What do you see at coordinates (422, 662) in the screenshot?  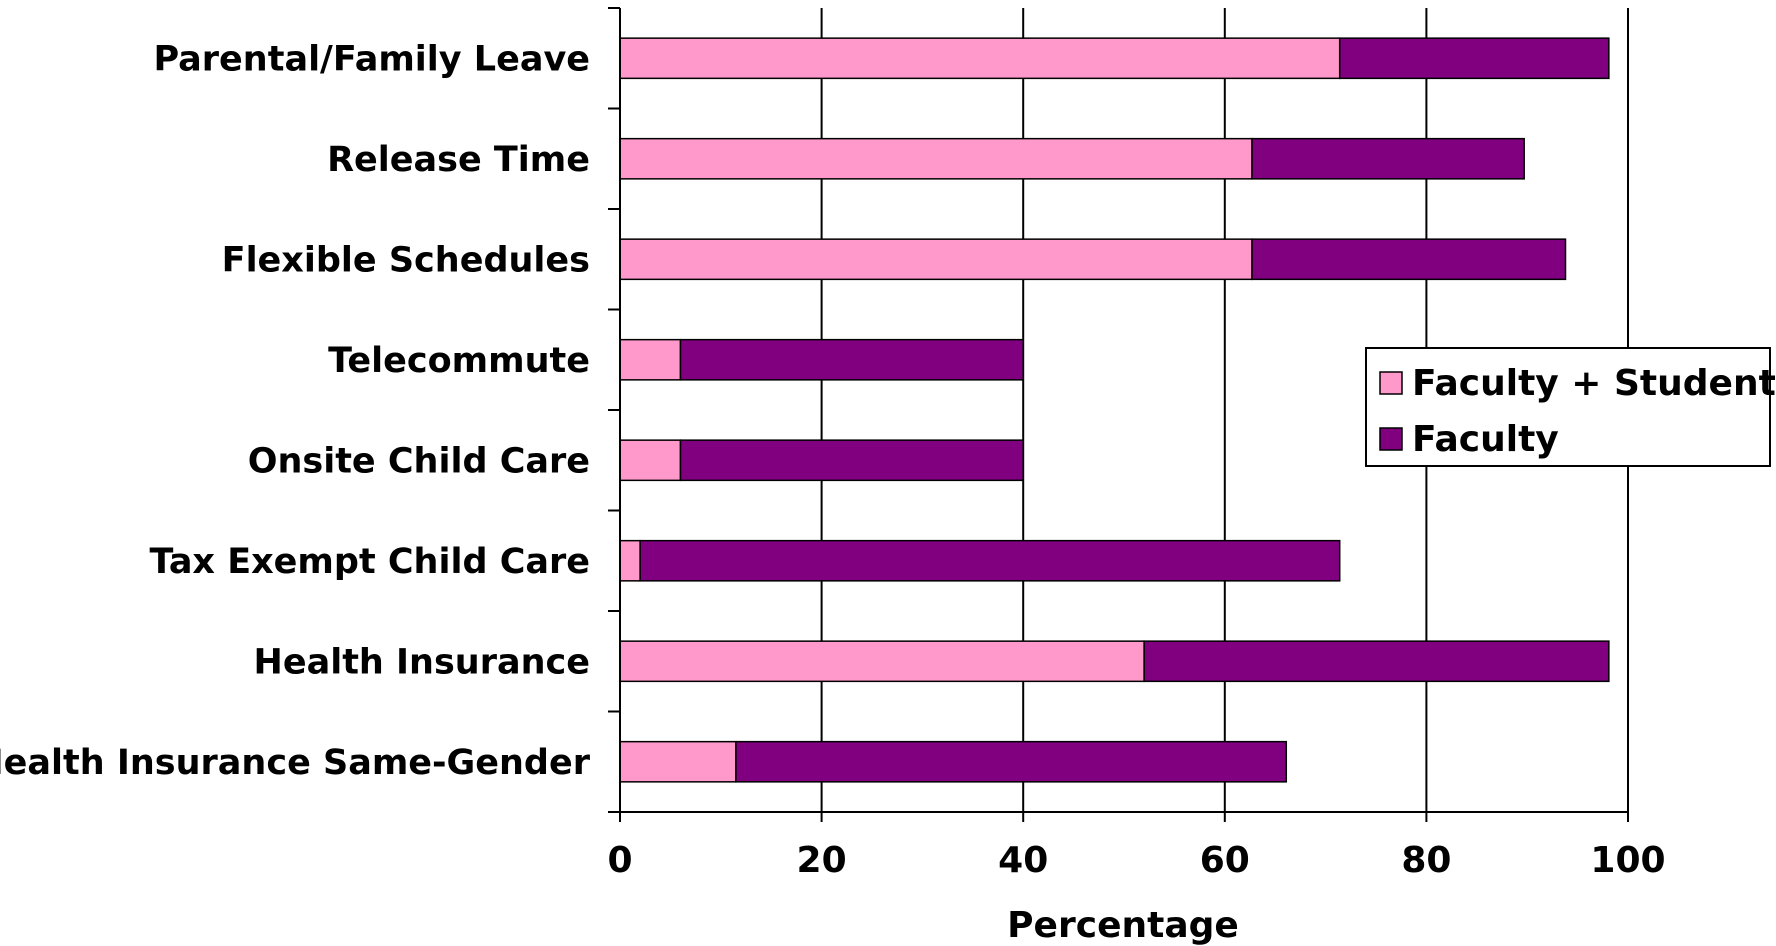 I see `category-label: Health Insurance` at bounding box center [422, 662].